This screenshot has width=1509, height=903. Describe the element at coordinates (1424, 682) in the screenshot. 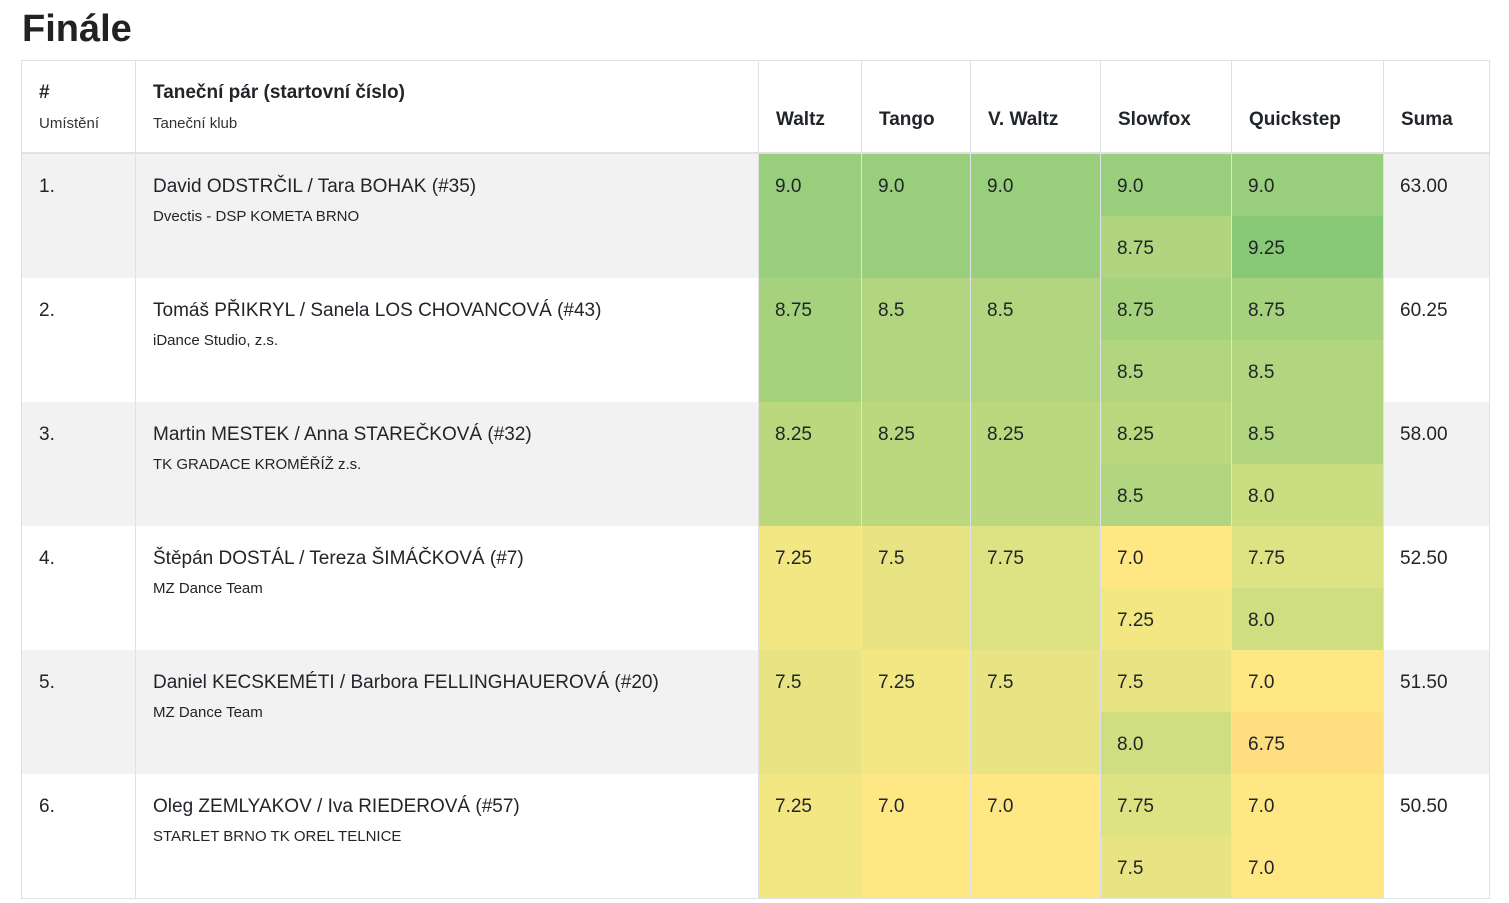

I see `score-sum: 51.50` at that location.